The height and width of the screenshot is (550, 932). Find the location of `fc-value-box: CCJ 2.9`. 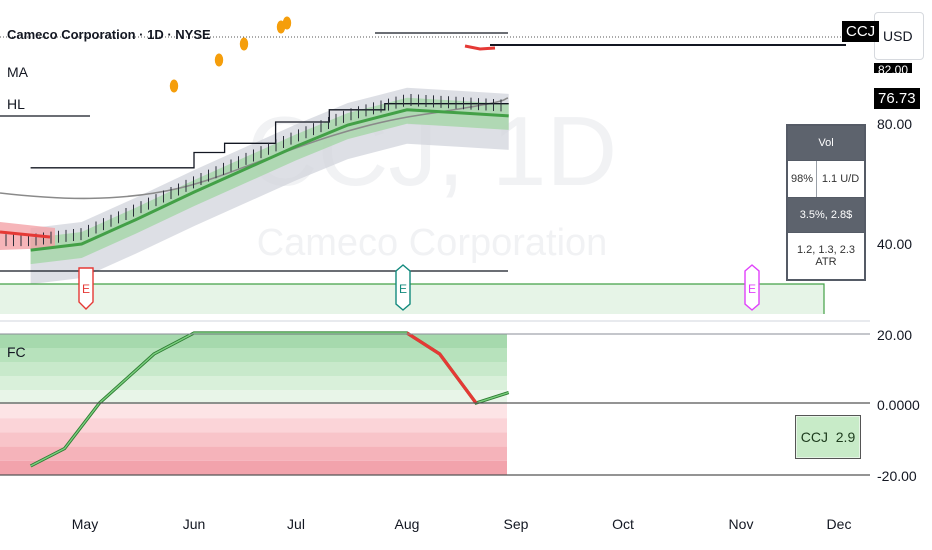

fc-value-box: CCJ 2.9 is located at coordinates (828, 437).